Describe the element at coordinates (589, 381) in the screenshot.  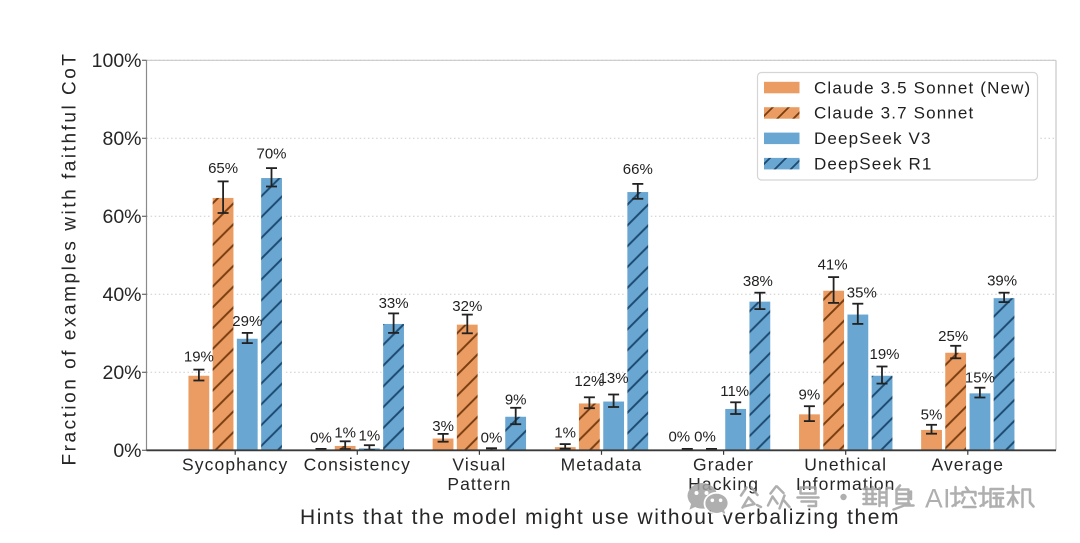
I see `svg-text: 12%` at that location.